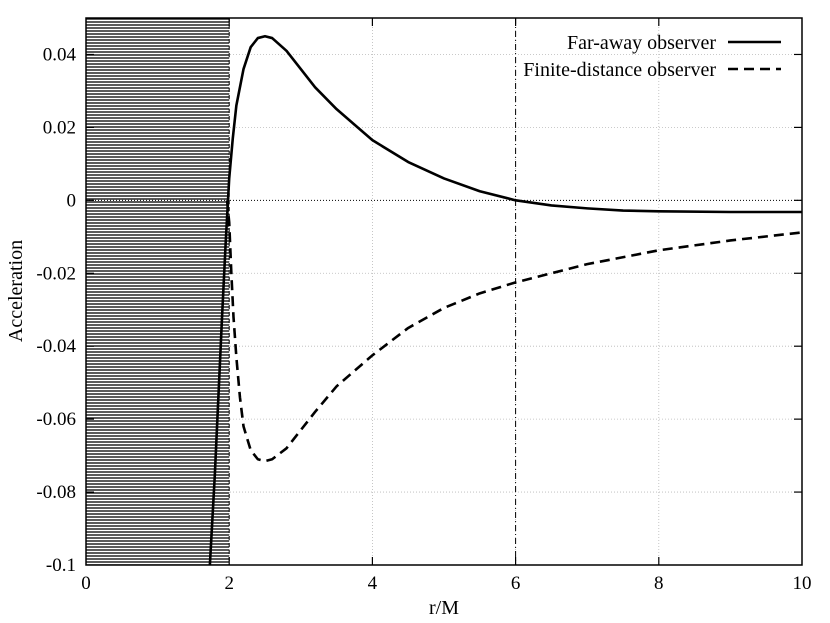  Describe the element at coordinates (659, 583) in the screenshot. I see `x-tick-label: 8` at that location.